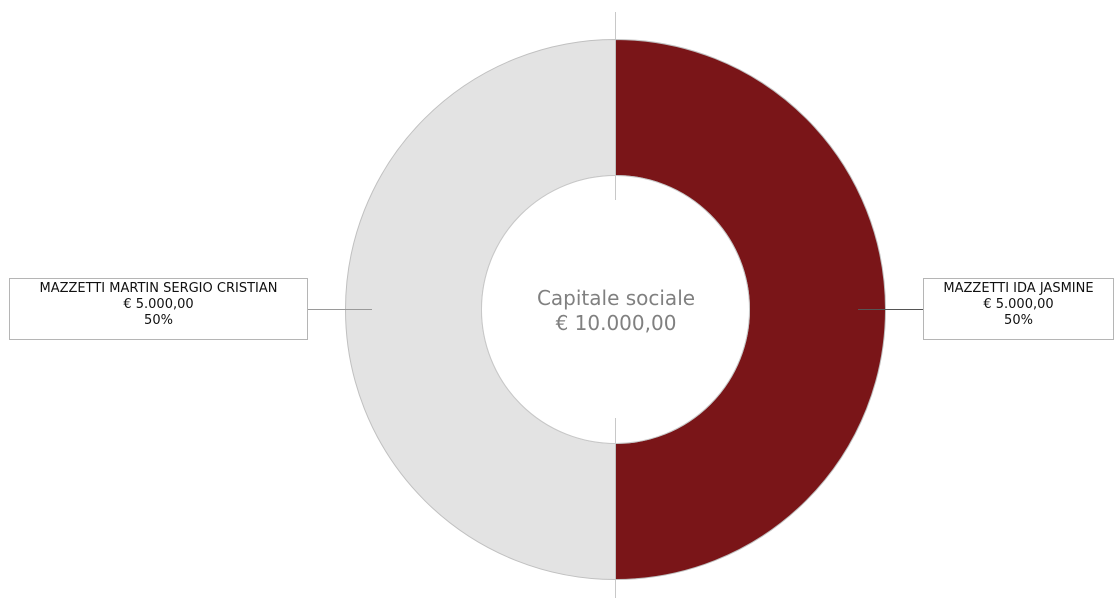 This screenshot has height=598, width=1114. Describe the element at coordinates (1018, 288) in the screenshot. I see `slice-label-name: MAZZETTI IDA JASMINE` at that location.